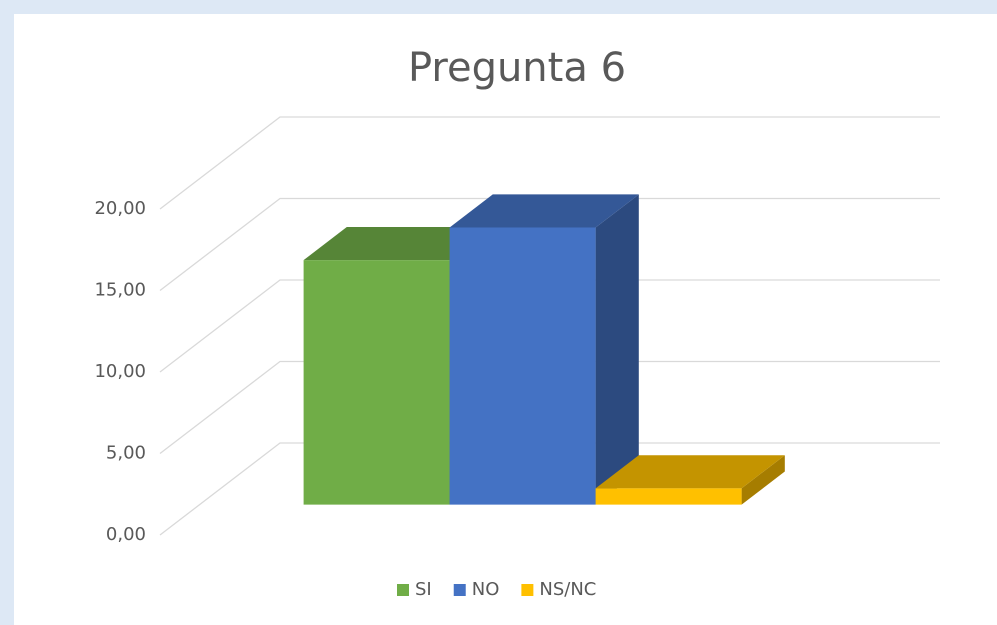 The height and width of the screenshot is (625, 997). I want to click on y-tick-label: 20,00, so click(120, 208).